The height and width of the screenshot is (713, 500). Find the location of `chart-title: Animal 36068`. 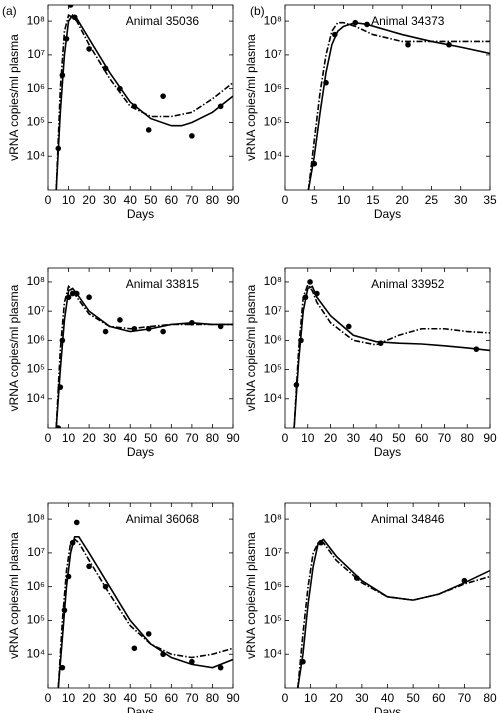

chart-title: Animal 36068 is located at coordinates (163, 519).